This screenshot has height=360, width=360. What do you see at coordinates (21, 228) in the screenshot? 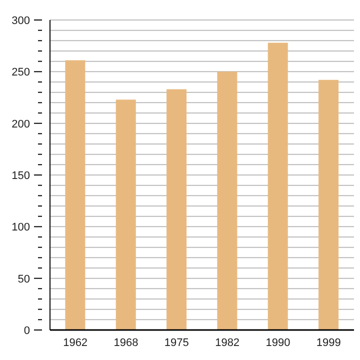
I see `y-tick-label: 100` at bounding box center [21, 228].